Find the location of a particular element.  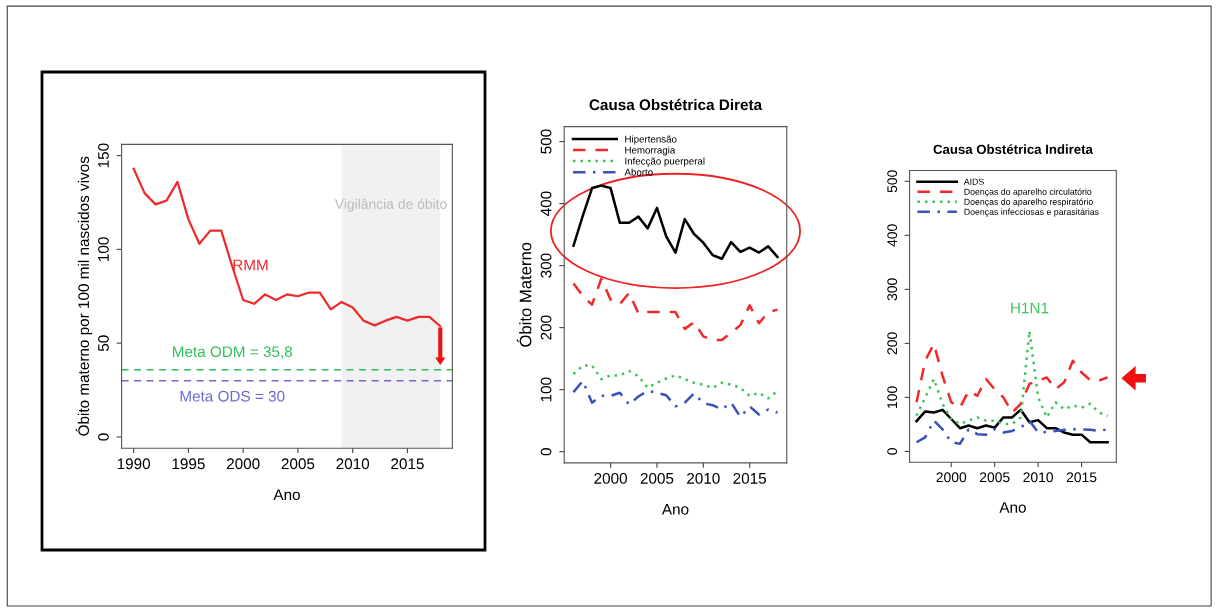

annotation: H1N1 is located at coordinates (1030, 308).